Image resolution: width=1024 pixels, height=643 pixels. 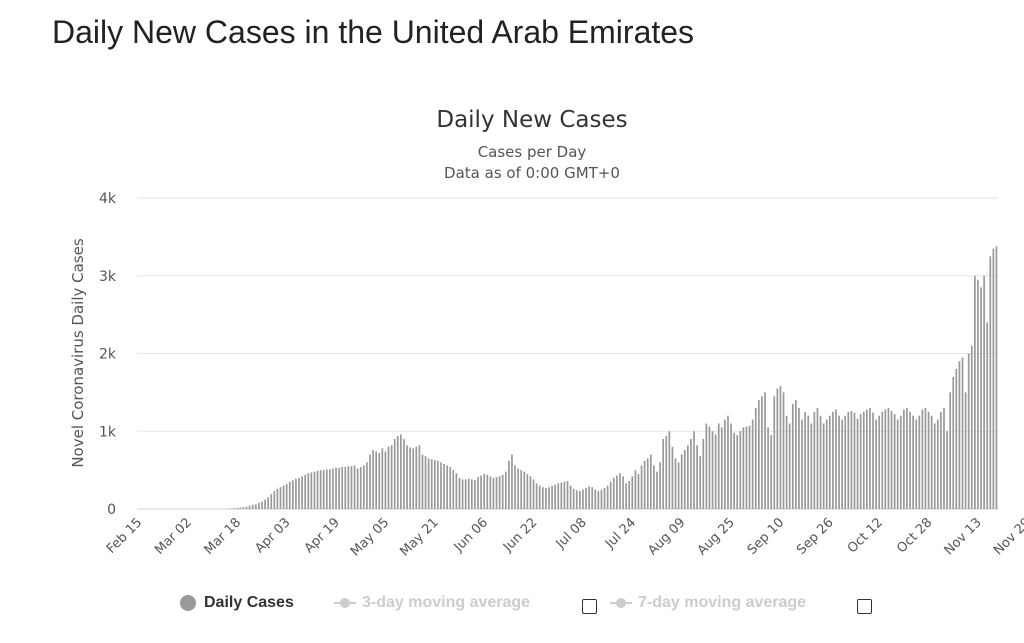 I want to click on x-tick-label: May 05, so click(x=370, y=537).